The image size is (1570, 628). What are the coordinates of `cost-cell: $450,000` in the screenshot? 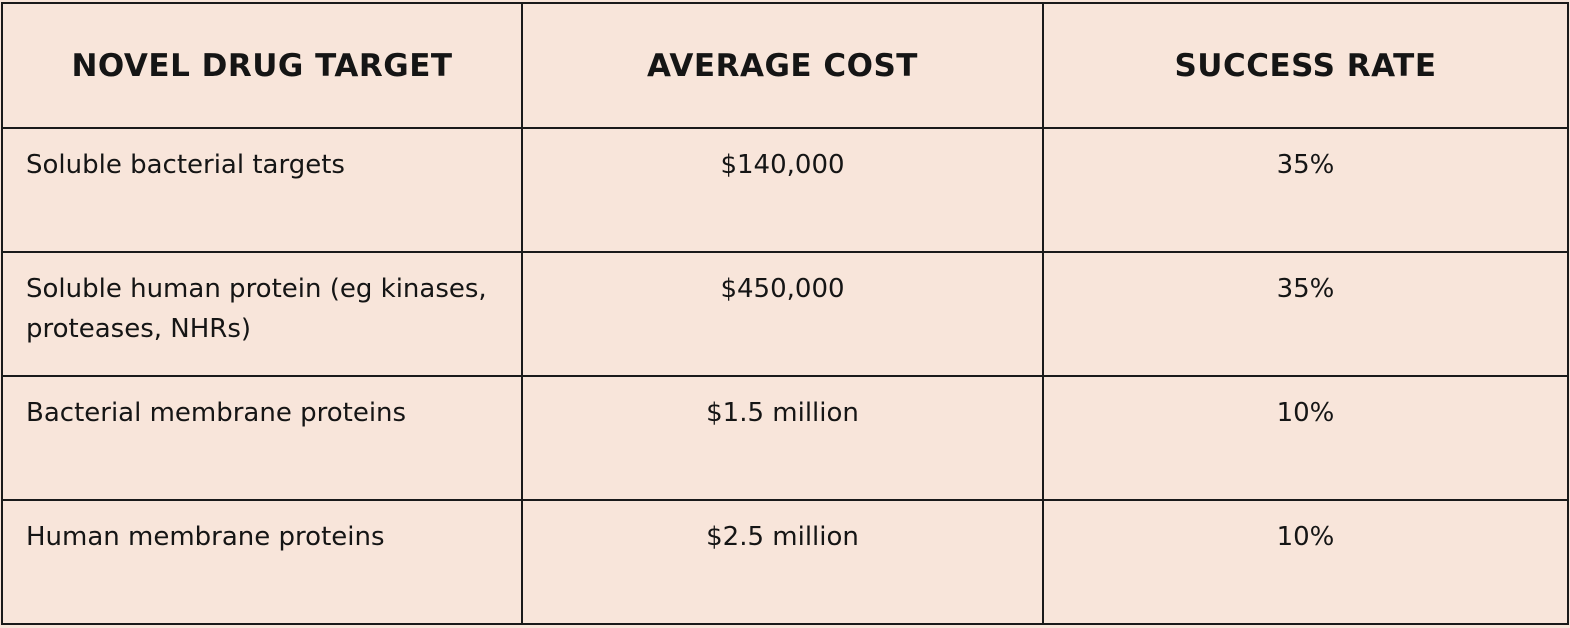 It's located at (782, 314).